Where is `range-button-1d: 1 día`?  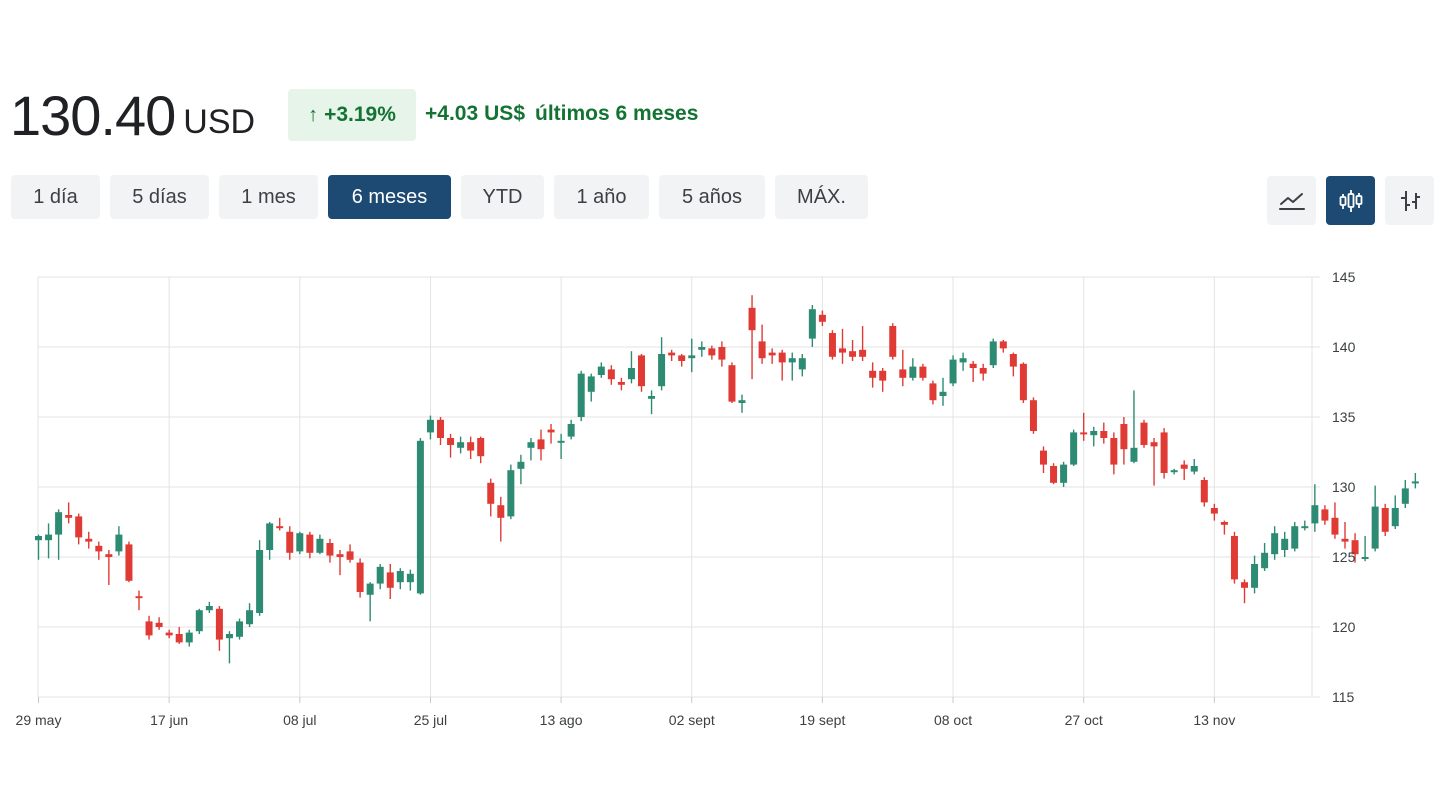
range-button-1d: 1 día is located at coordinates (55, 197).